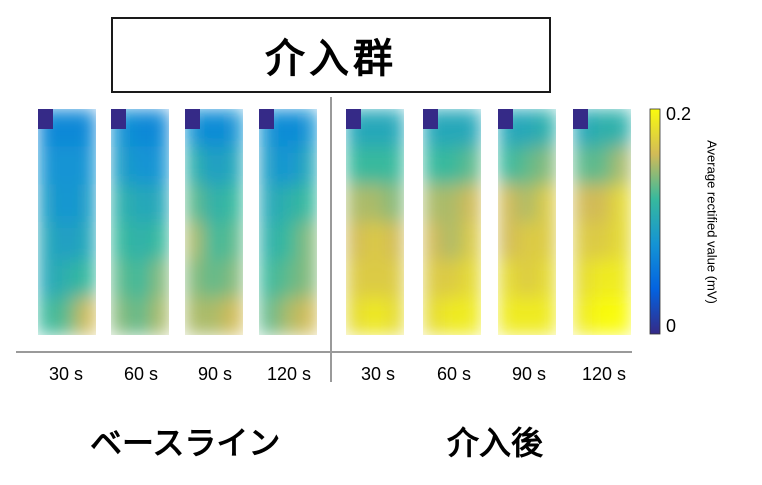 Image resolution: width=762 pixels, height=485 pixels. Describe the element at coordinates (604, 374) in the screenshot. I see `tick-post-120s: 120 s` at that location.